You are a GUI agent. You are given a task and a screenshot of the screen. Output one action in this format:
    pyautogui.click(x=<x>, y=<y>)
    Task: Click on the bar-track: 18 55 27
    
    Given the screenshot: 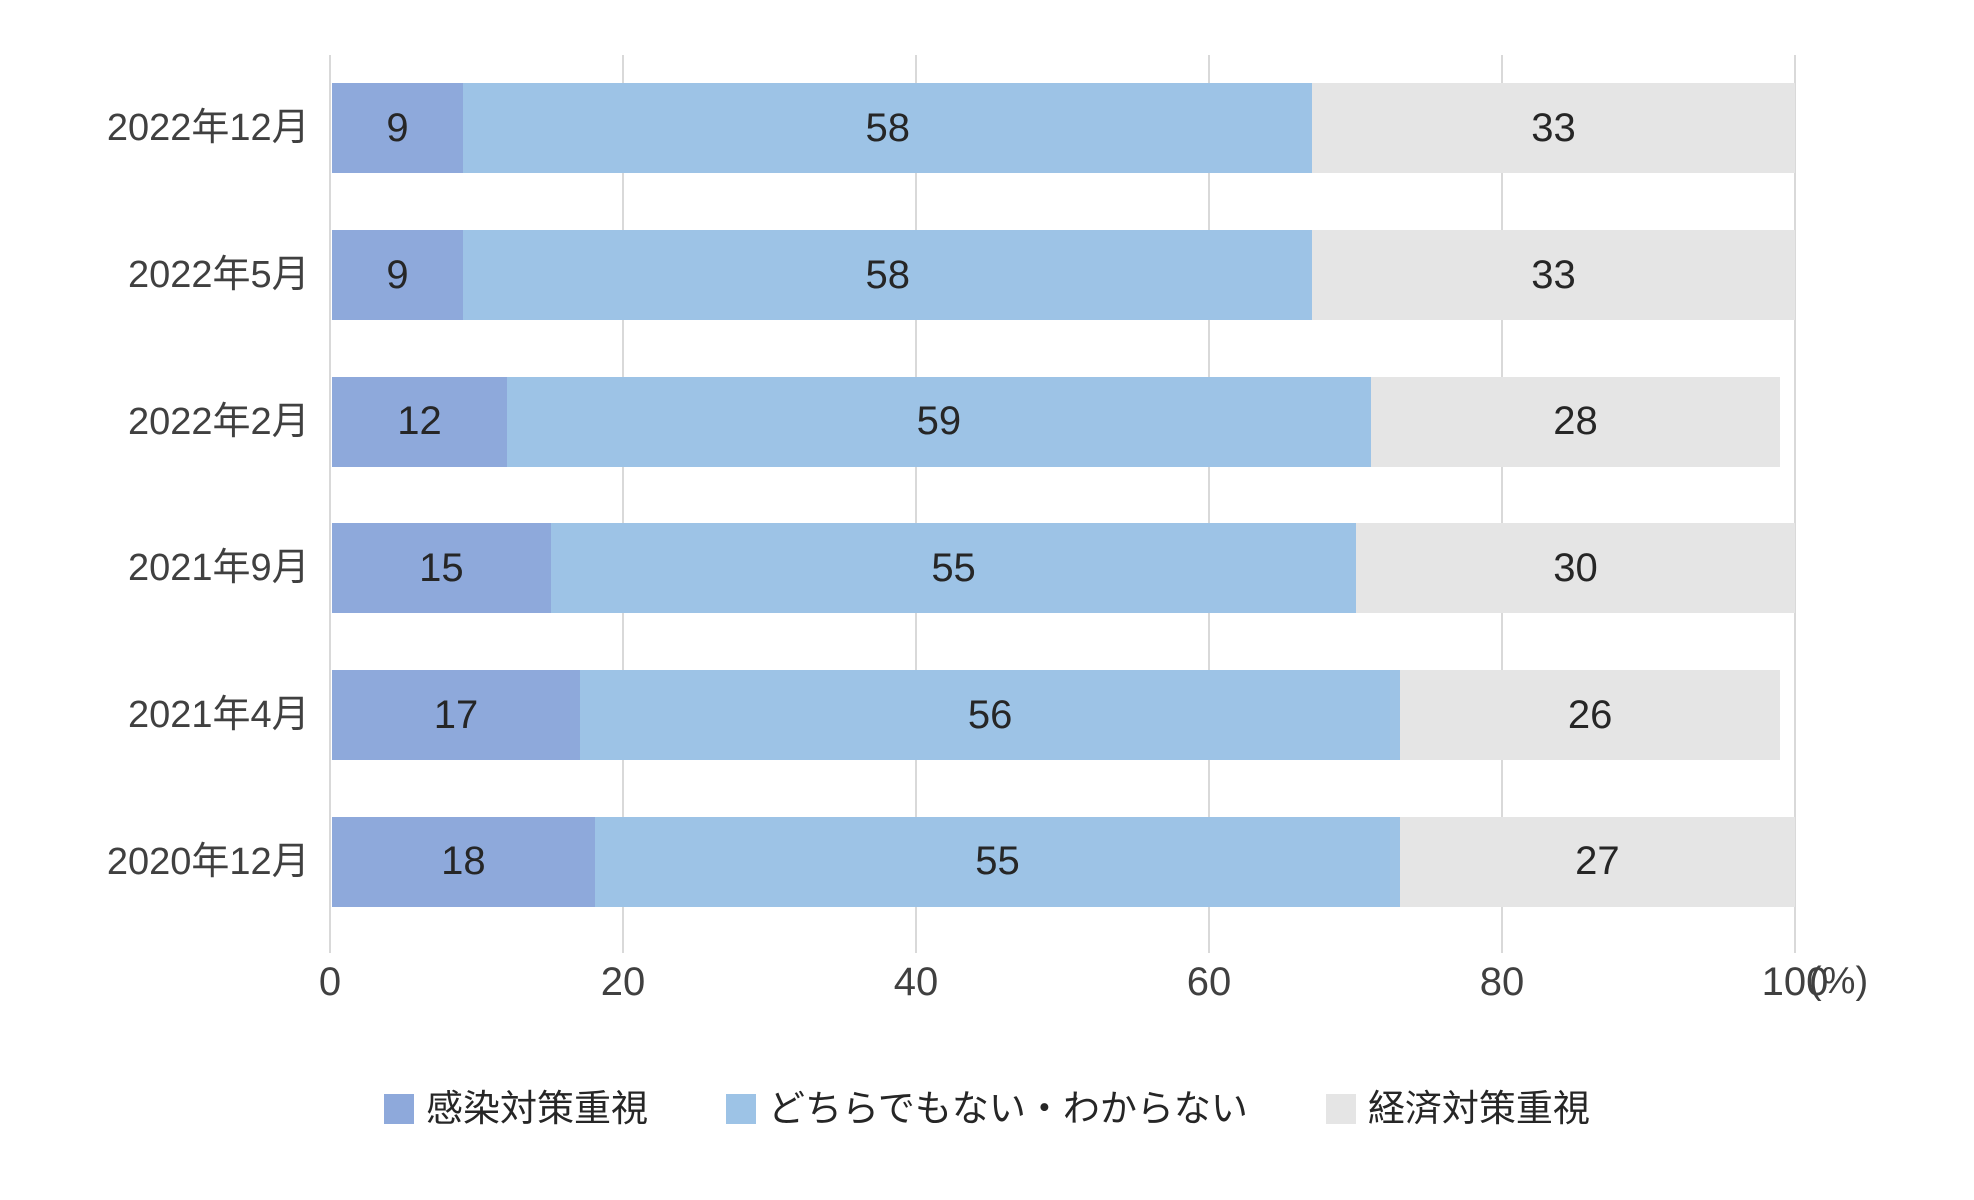 What is the action you would take?
    pyautogui.click(x=1063, y=861)
    